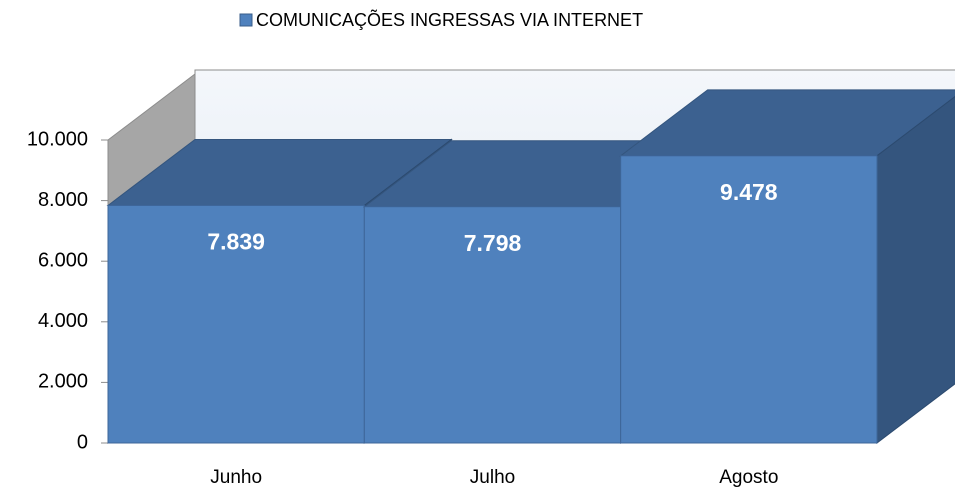  What do you see at coordinates (748, 477) in the screenshot?
I see `x-tick-label: Agosto` at bounding box center [748, 477].